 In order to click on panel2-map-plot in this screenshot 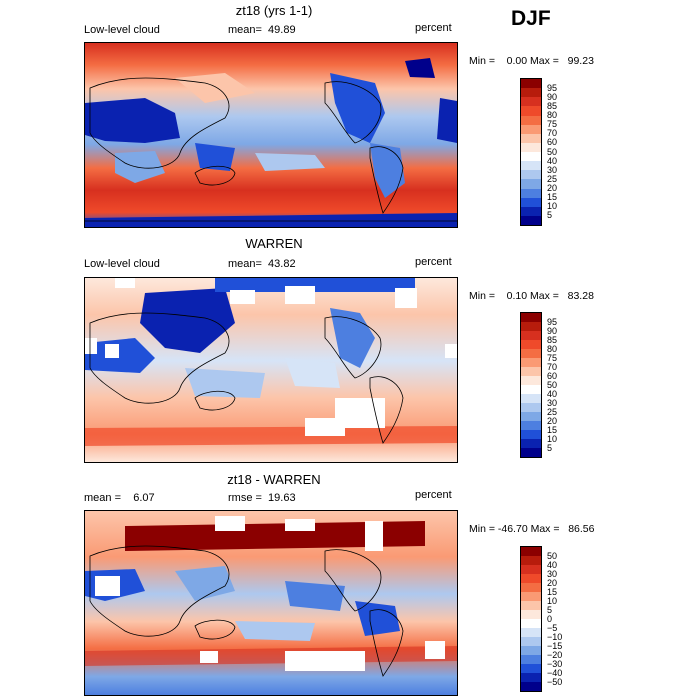, I will do `click(271, 370)`.